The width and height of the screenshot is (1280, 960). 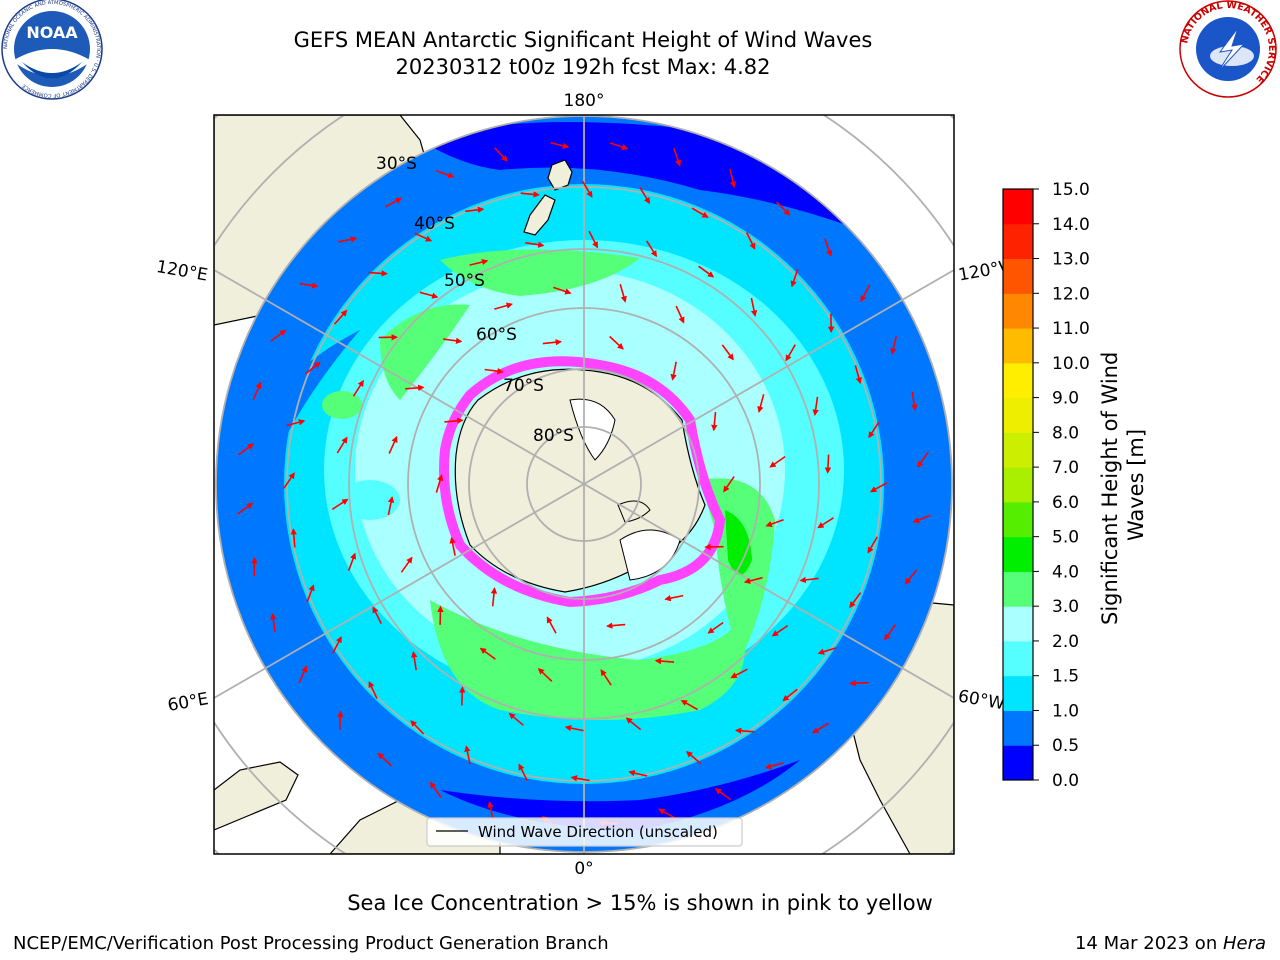 What do you see at coordinates (1065, 607) in the screenshot?
I see `colorbar-tick-label: 3.0` at bounding box center [1065, 607].